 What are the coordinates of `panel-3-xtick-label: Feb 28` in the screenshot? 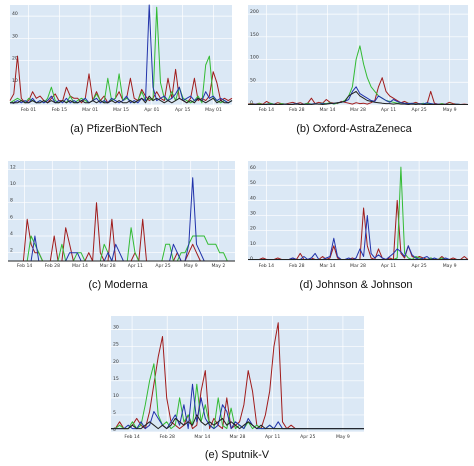 It's located at (297, 266).